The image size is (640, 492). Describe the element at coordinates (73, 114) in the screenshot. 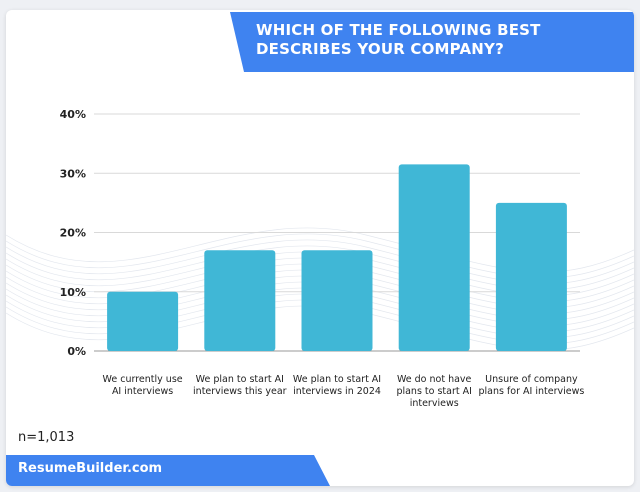

I see `y-tick-label: 40%` at that location.